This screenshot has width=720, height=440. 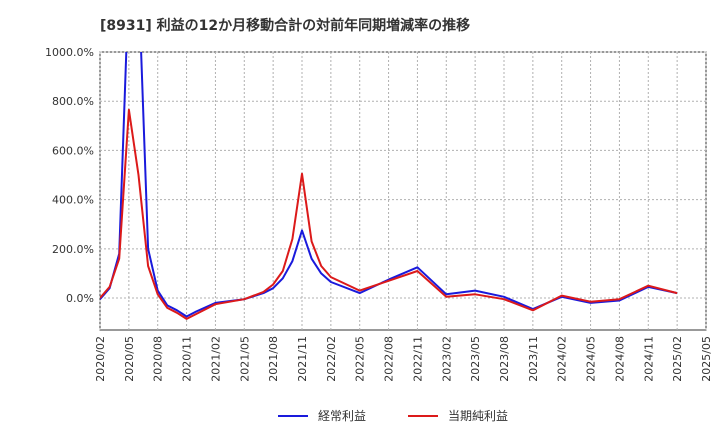 What do you see at coordinates (302, 359) in the screenshot?
I see `x-tick-label: 2021/11` at bounding box center [302, 359].